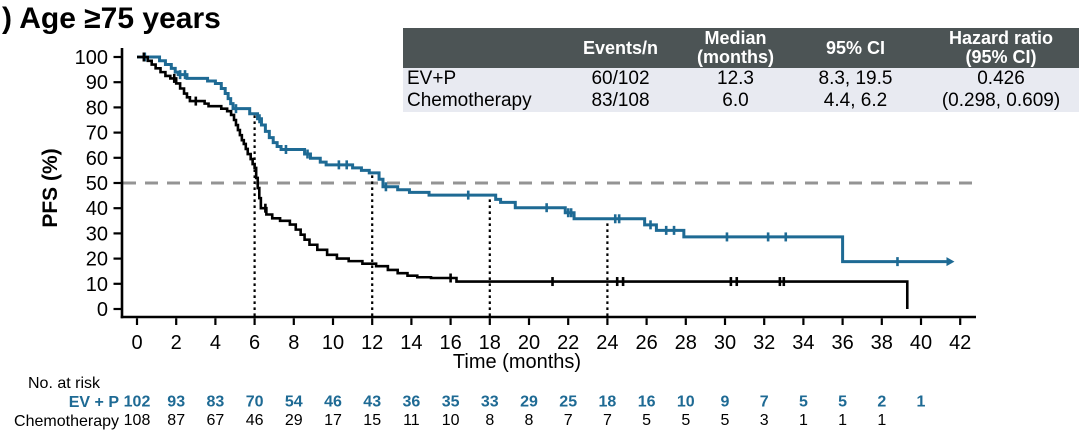  Describe the element at coordinates (97, 83) in the screenshot. I see `y-tick-label: 90` at that location.